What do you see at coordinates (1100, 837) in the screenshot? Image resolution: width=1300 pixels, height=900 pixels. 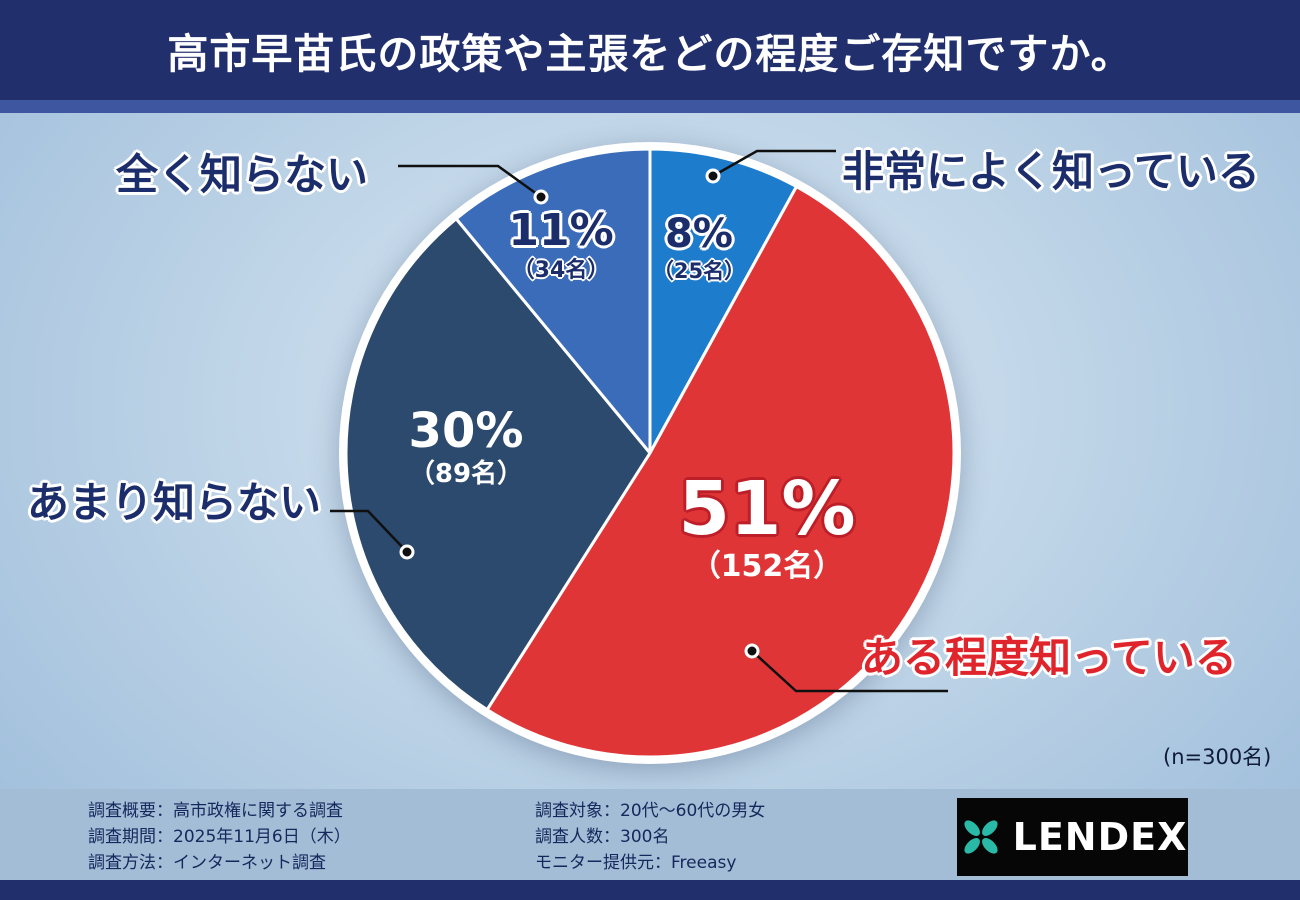 I see `lendex-logo-text: LENDEX` at bounding box center [1100, 837].